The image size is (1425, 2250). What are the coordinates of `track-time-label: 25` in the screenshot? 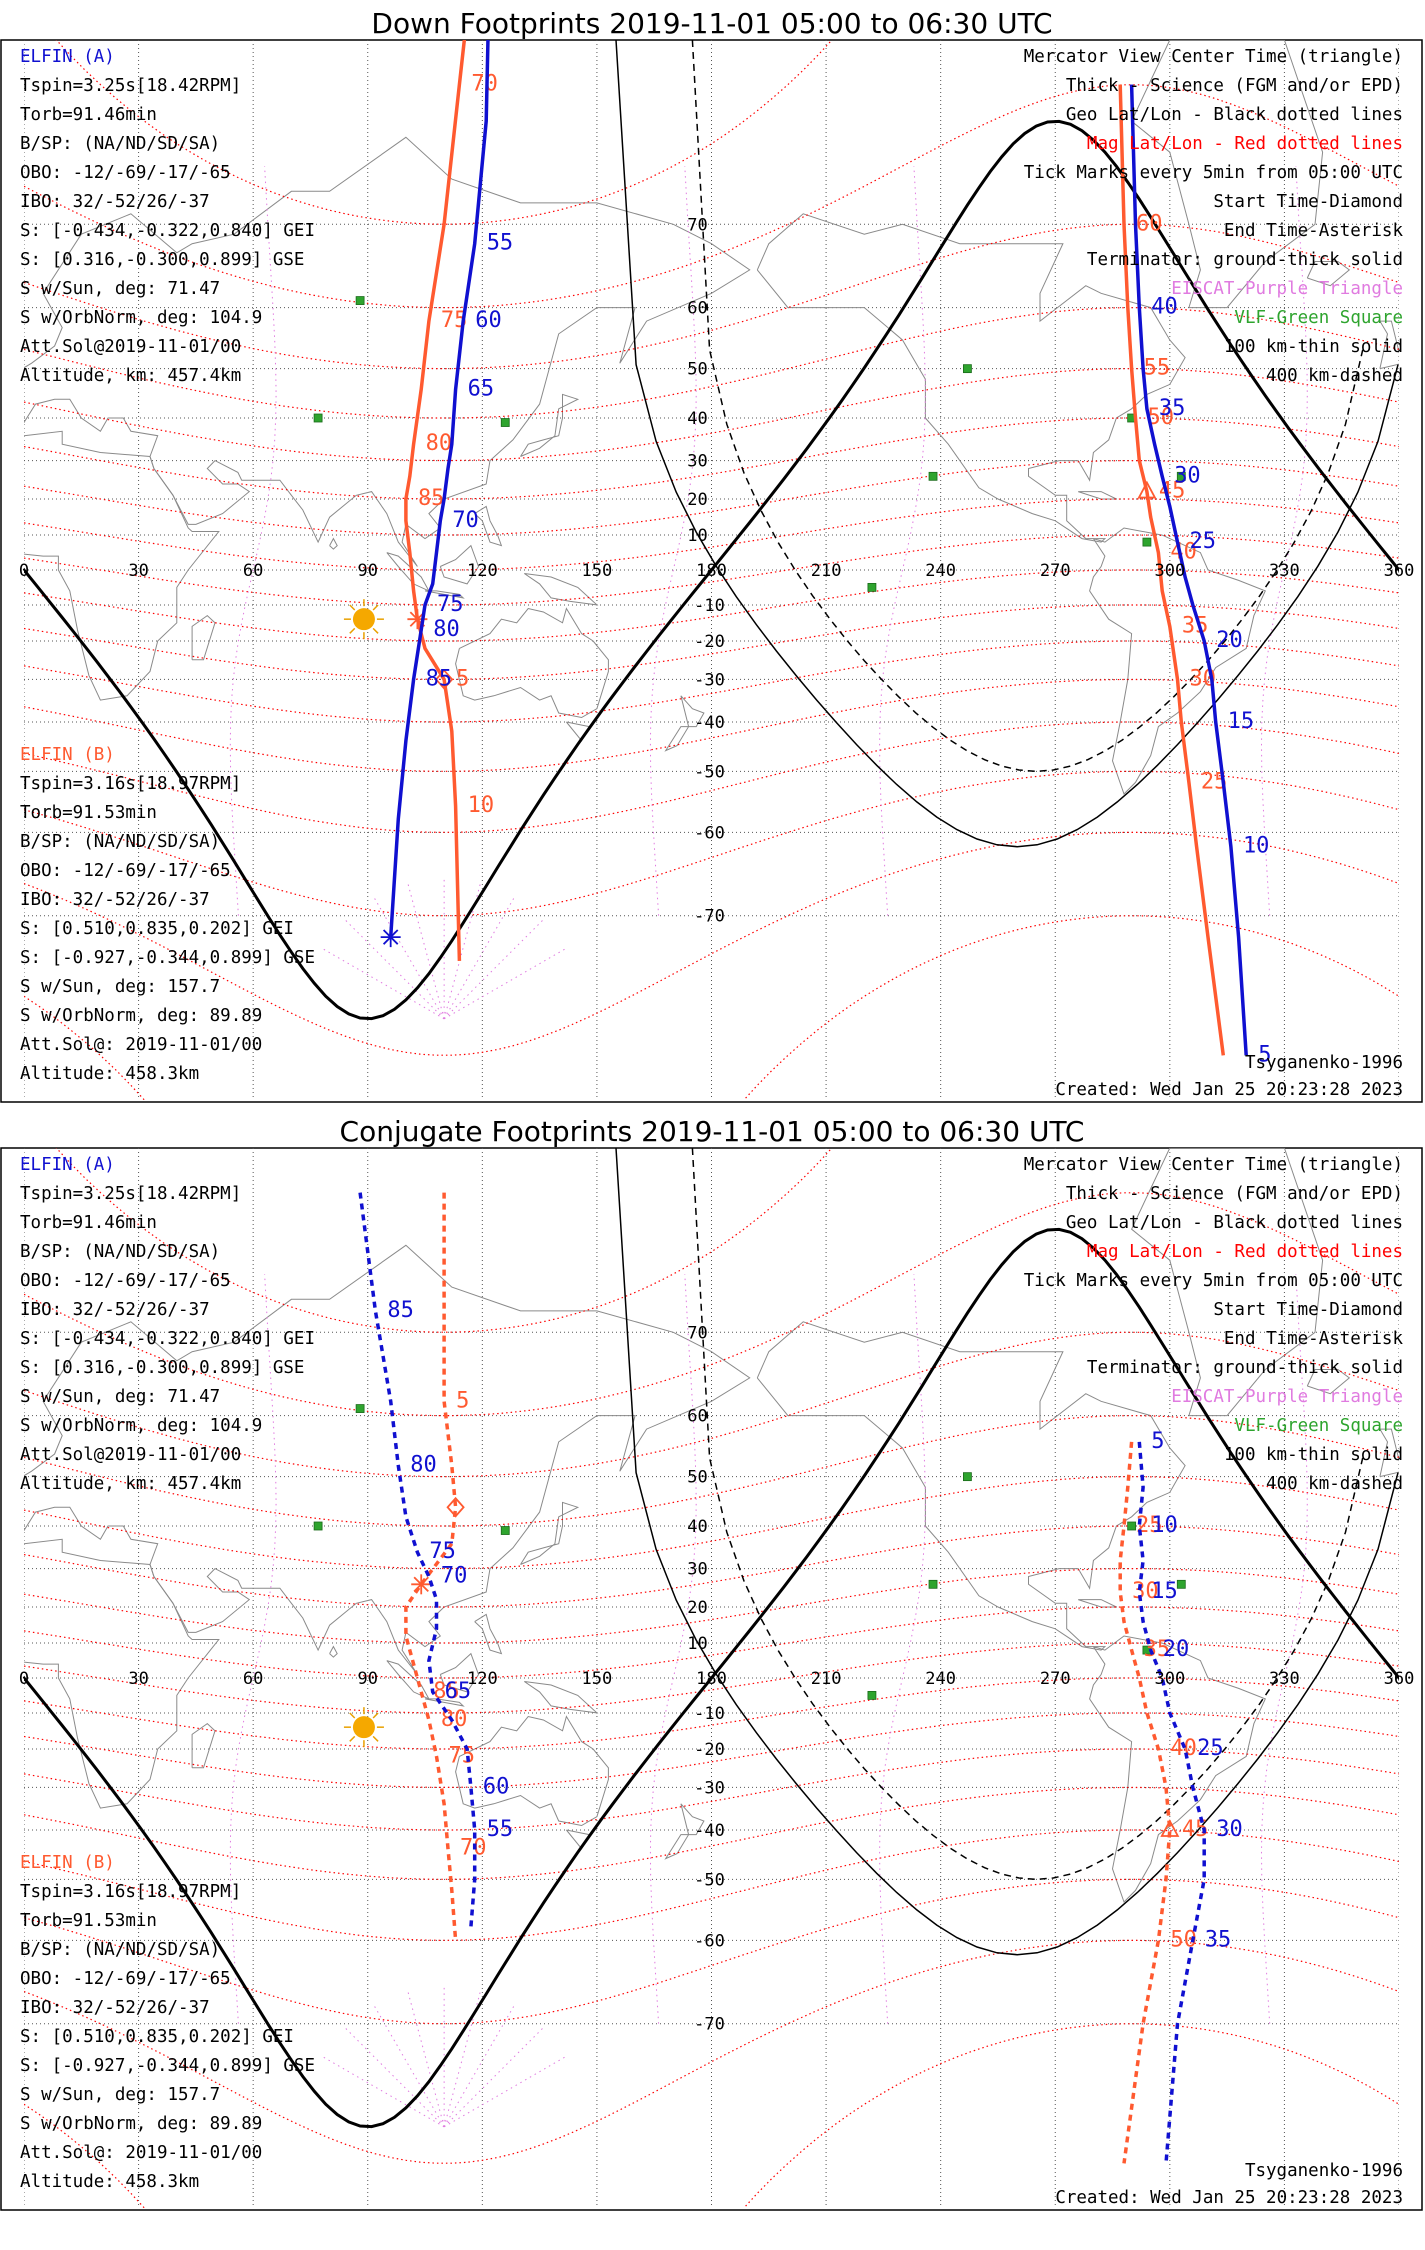 It's located at (1210, 1748).